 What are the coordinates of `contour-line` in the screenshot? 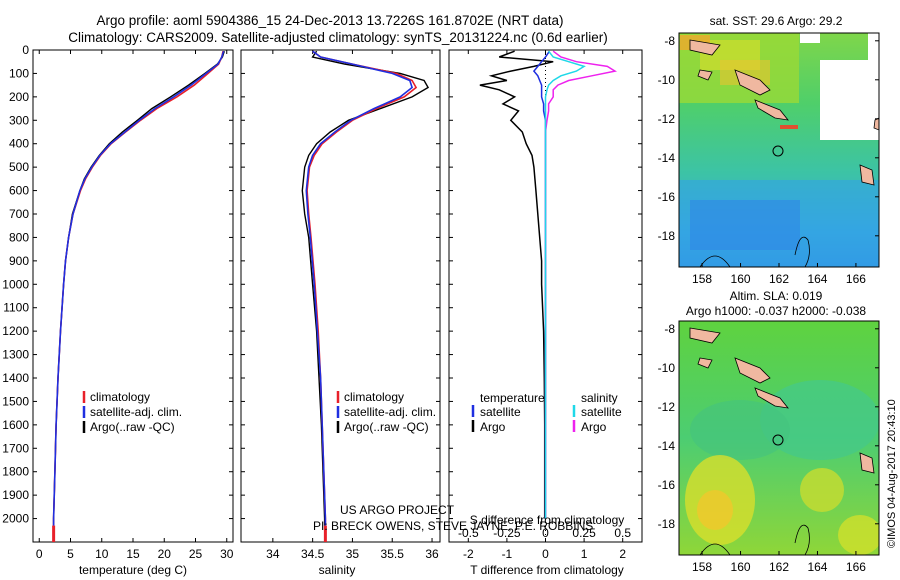 It's located at (802, 539).